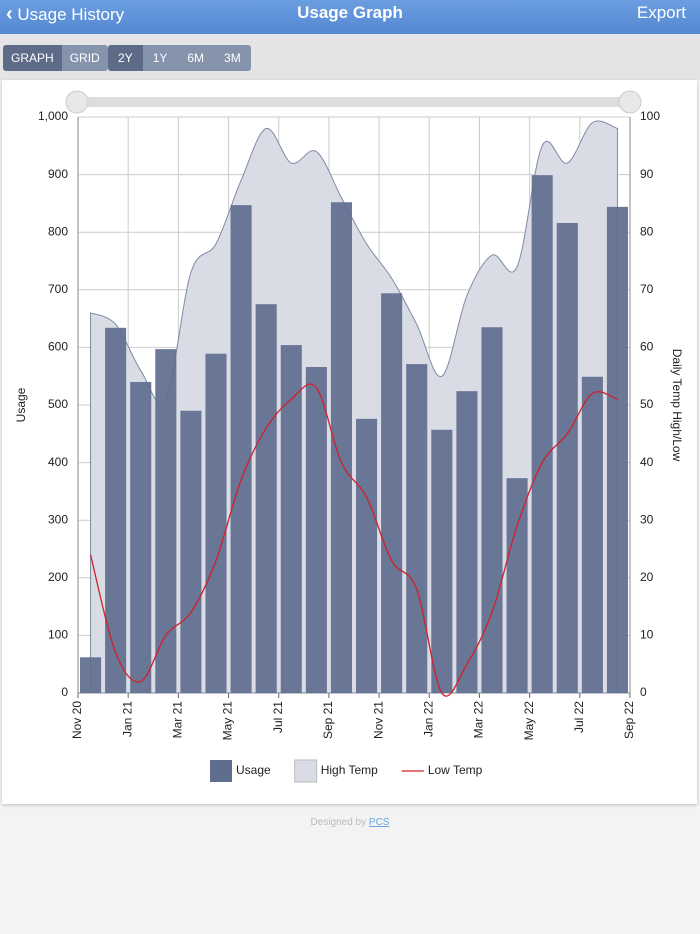  Describe the element at coordinates (58, 519) in the screenshot. I see `y-tick-label: 300` at that location.